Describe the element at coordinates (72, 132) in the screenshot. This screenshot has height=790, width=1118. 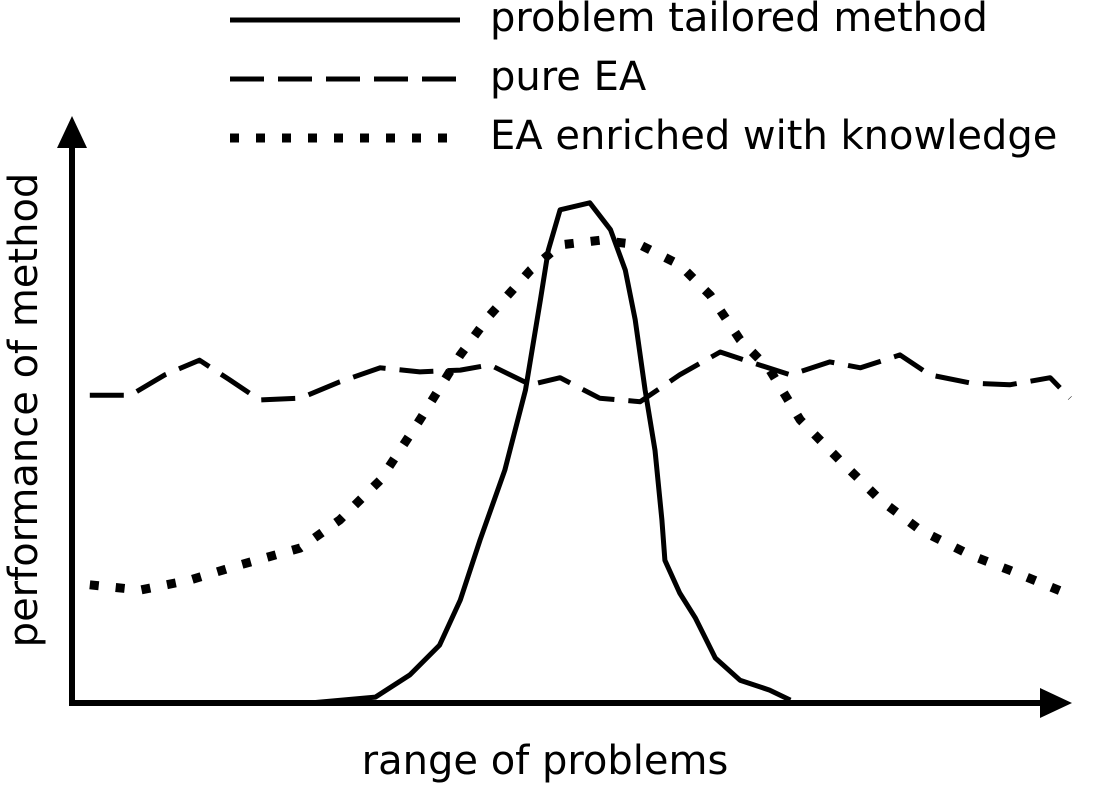
I see `y-axis-arrow` at that location.